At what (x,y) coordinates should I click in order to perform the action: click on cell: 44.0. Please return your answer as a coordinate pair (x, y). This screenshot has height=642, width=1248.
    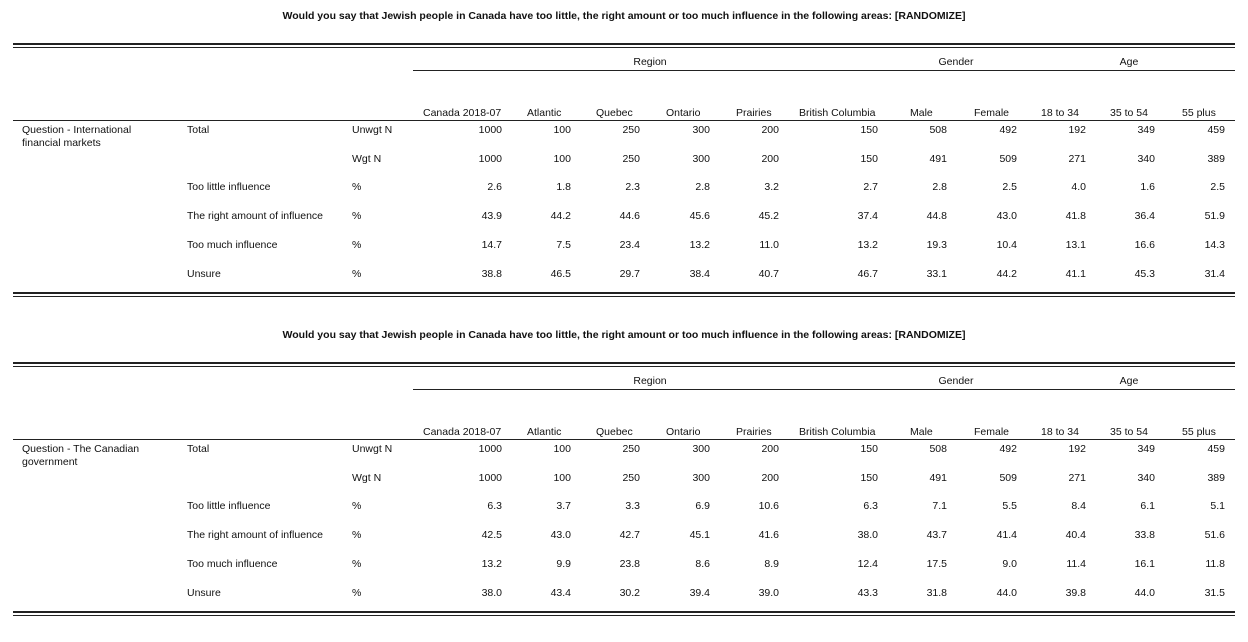
    Looking at the image, I should click on (1006, 593).